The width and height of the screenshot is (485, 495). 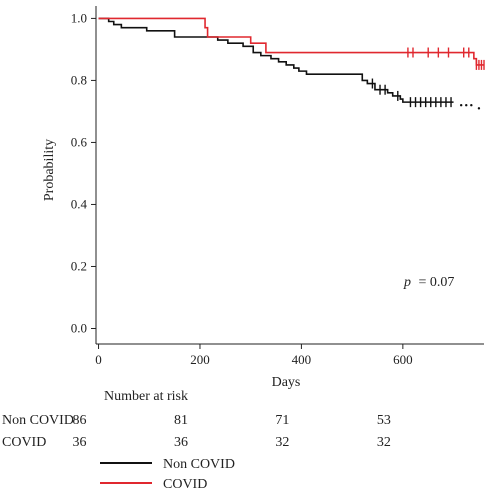 What do you see at coordinates (437, 282) in the screenshot?
I see `p-value: = 0.07` at bounding box center [437, 282].